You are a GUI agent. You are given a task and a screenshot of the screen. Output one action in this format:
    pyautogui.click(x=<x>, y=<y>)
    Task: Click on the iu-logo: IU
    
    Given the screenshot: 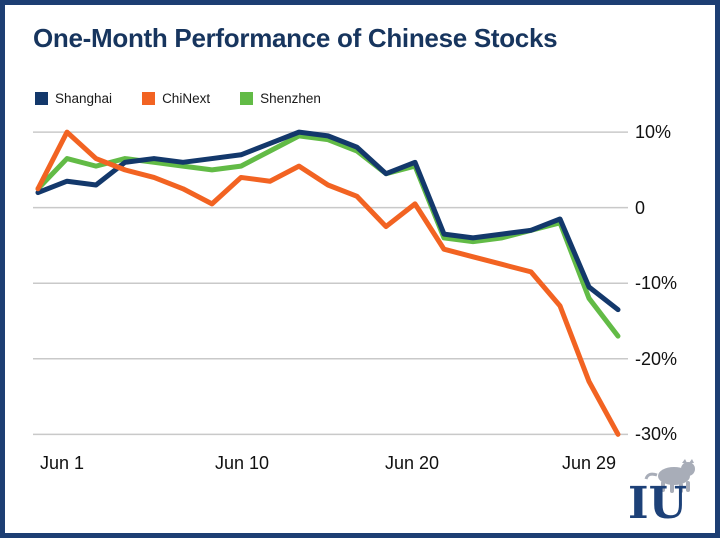 What is the action you would take?
    pyautogui.click(x=664, y=494)
    